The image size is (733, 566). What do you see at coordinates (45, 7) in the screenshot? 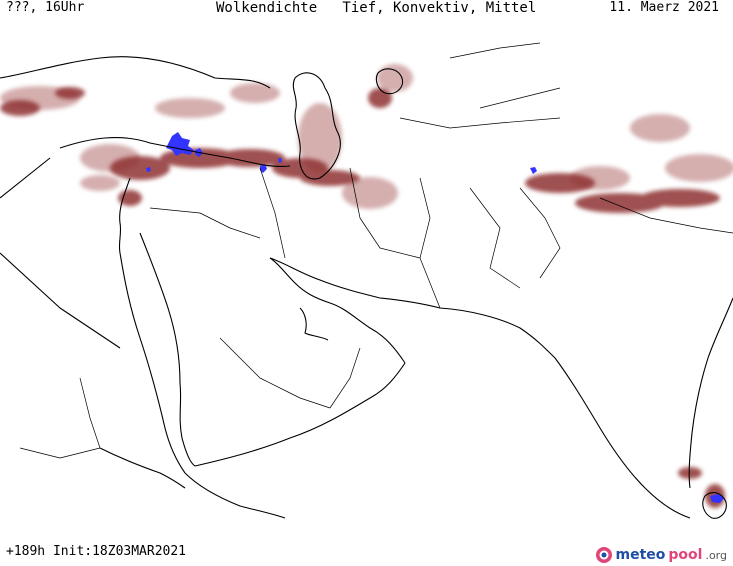
I see `forecast-time-label: ???, 16Uhr` at bounding box center [45, 7].